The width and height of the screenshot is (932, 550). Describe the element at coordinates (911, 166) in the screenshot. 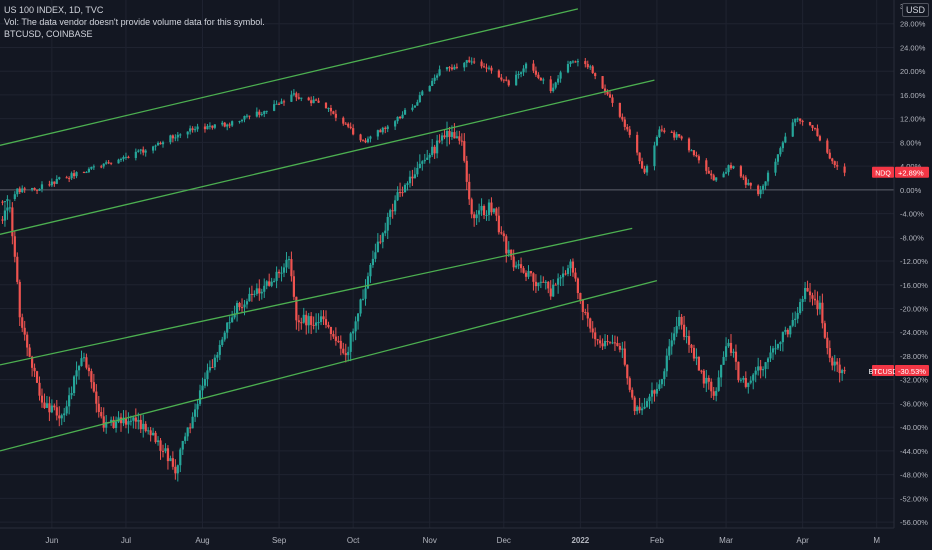

I see `y-tick-label: 4.00%` at that location.